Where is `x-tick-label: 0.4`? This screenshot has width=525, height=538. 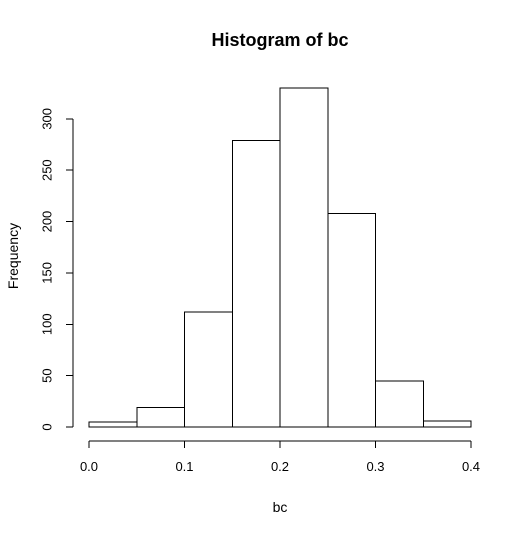
x-tick-label: 0.4 is located at coordinates (471, 466).